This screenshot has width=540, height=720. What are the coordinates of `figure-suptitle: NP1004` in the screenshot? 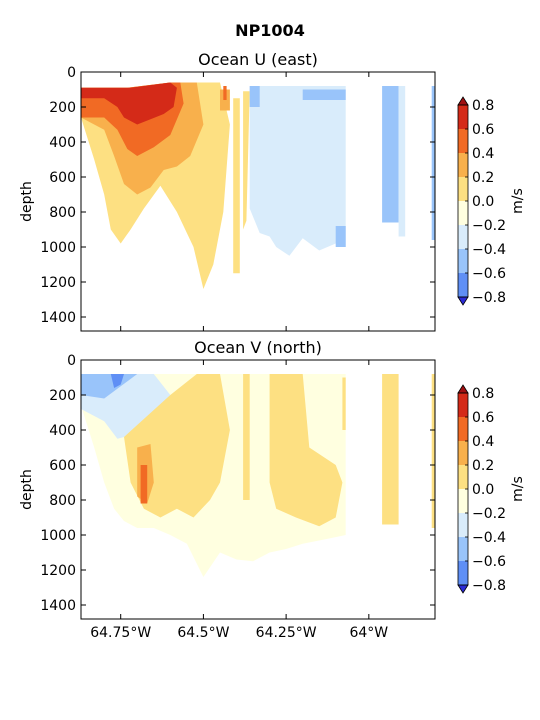 It's located at (270, 30).